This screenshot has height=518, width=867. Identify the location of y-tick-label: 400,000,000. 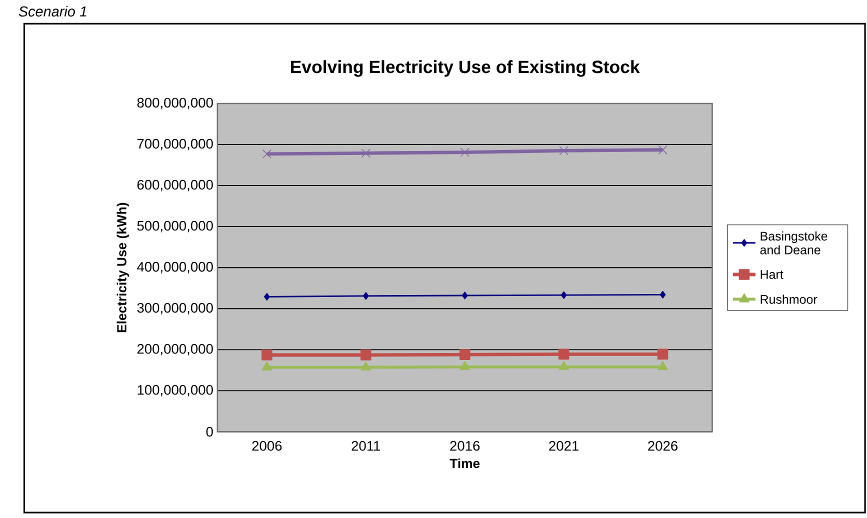
(175, 268).